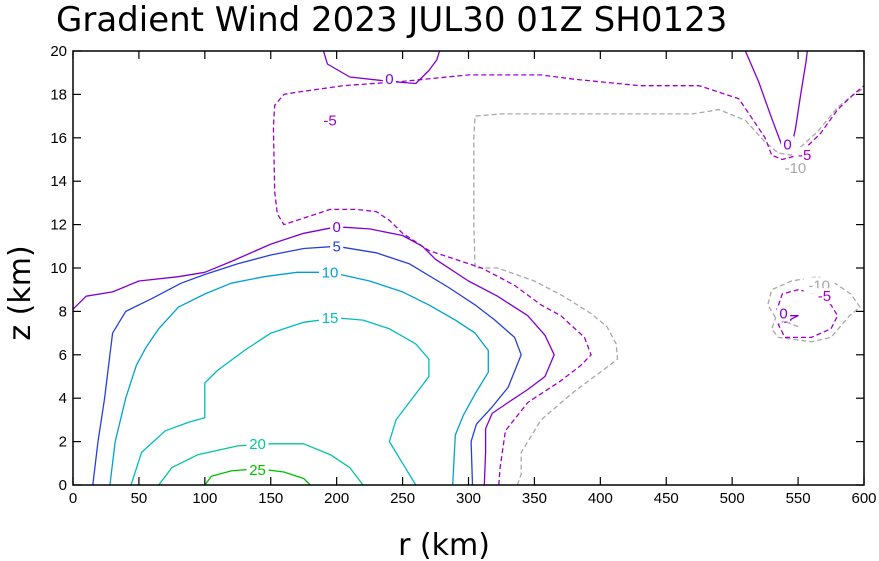 This screenshot has width=879, height=561. Describe the element at coordinates (534, 498) in the screenshot. I see `x-tick-label: 350` at that location.